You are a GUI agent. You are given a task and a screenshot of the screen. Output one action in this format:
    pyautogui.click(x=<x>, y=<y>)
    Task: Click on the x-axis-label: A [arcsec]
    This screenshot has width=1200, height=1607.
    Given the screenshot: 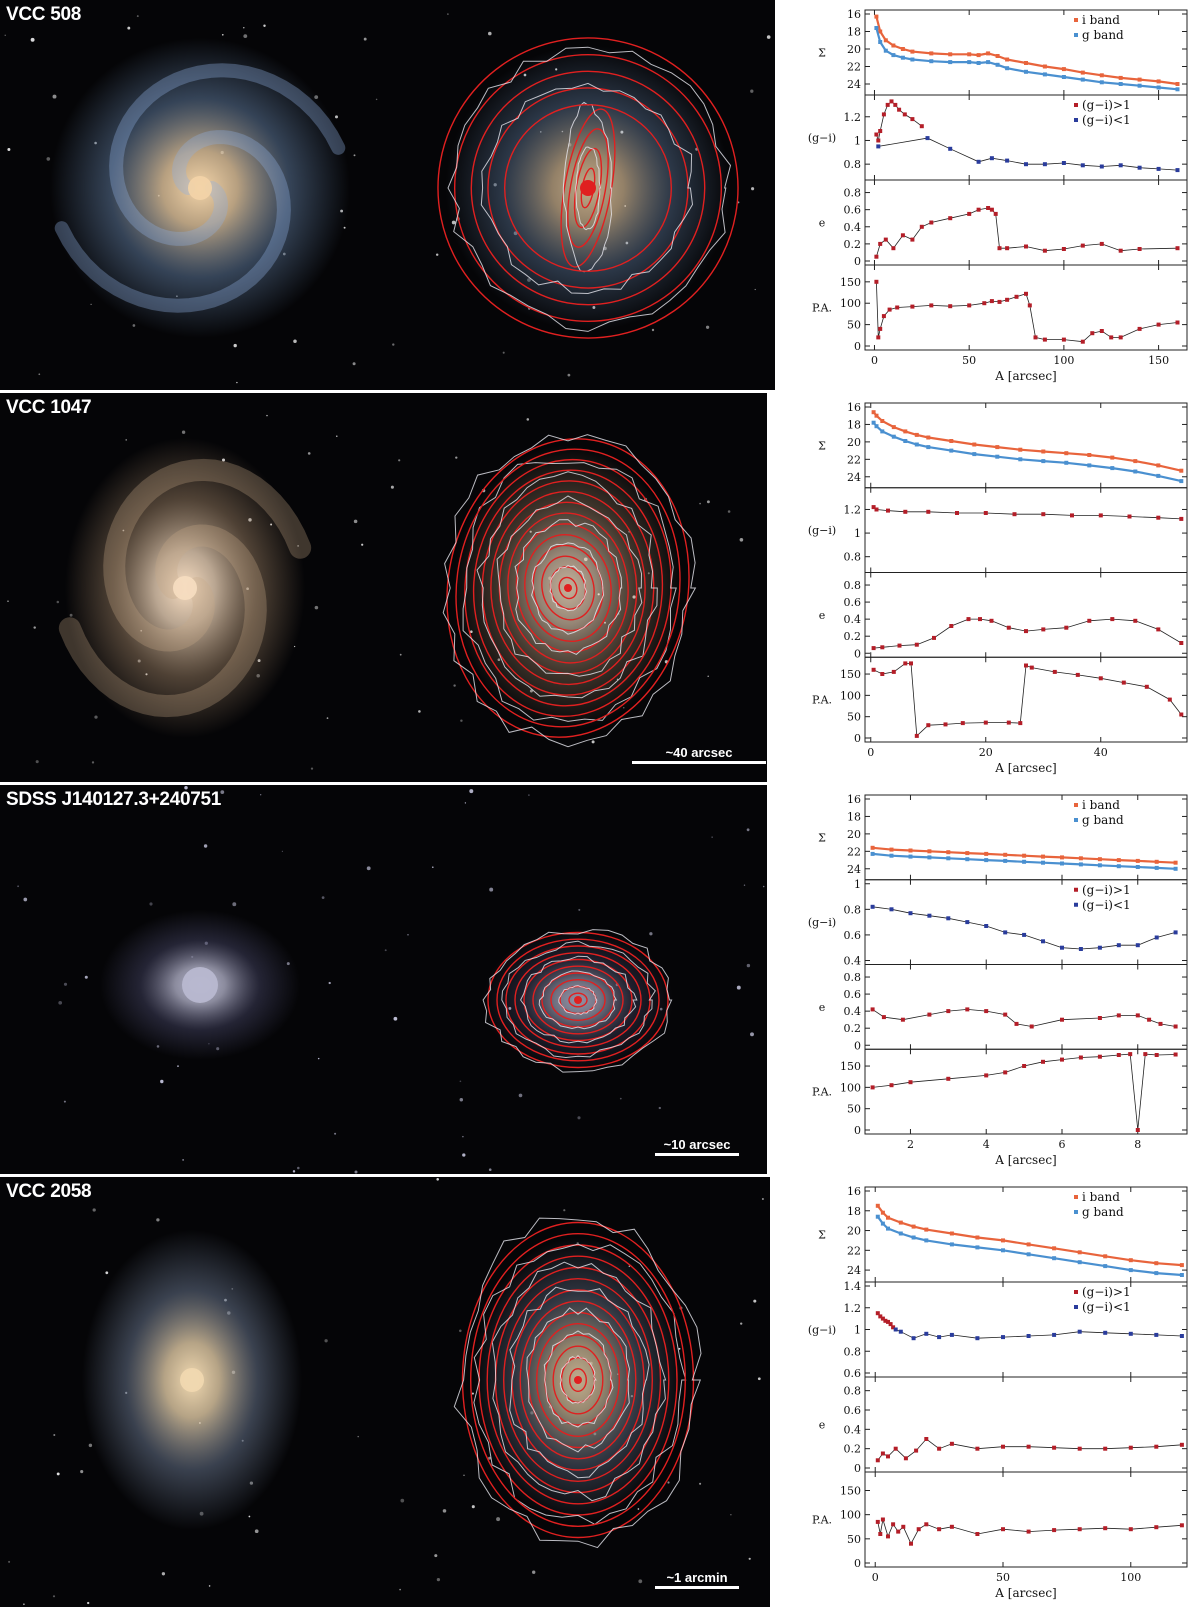 What is the action you would take?
    pyautogui.click(x=1025, y=768)
    